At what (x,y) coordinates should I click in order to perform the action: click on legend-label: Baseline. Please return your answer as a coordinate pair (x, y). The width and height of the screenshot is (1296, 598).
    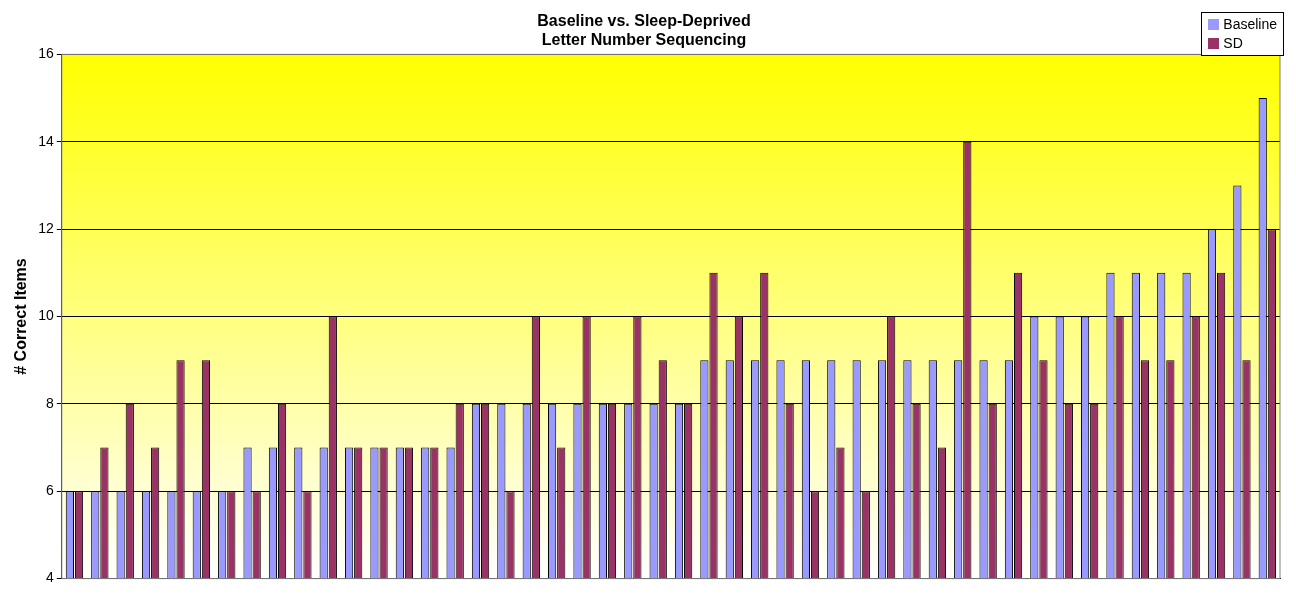
    Looking at the image, I should click on (1250, 24).